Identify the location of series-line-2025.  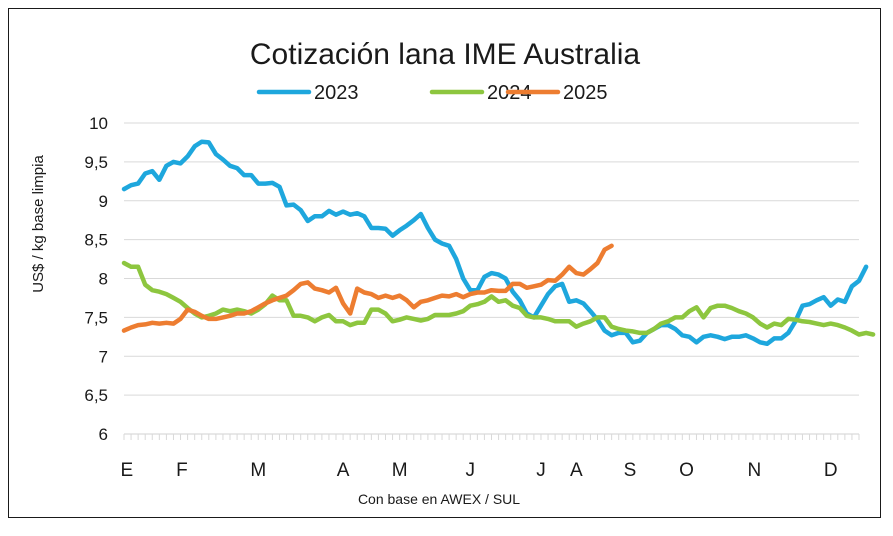
(367, 288).